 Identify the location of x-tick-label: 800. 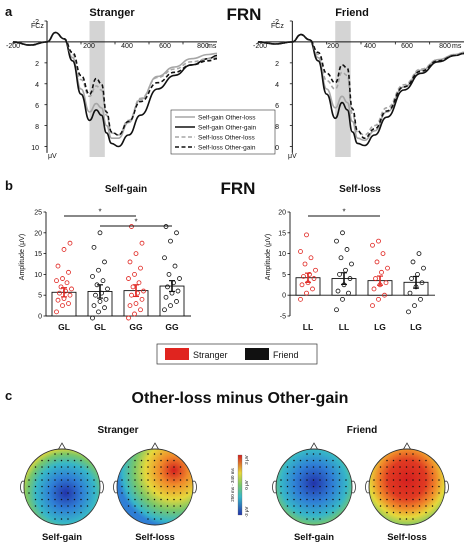
(445, 46).